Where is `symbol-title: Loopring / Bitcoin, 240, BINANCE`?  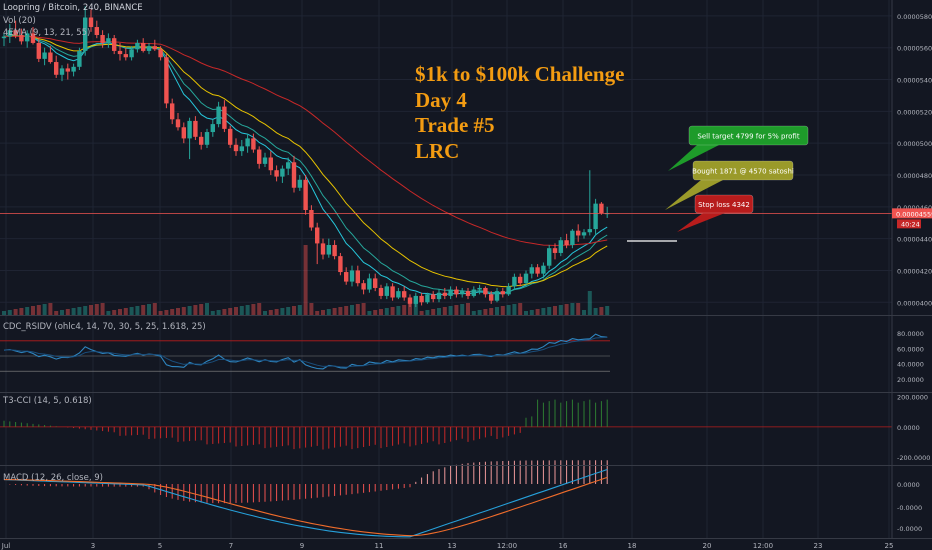
symbol-title: Loopring / Bitcoin, 240, BINANCE is located at coordinates (73, 8).